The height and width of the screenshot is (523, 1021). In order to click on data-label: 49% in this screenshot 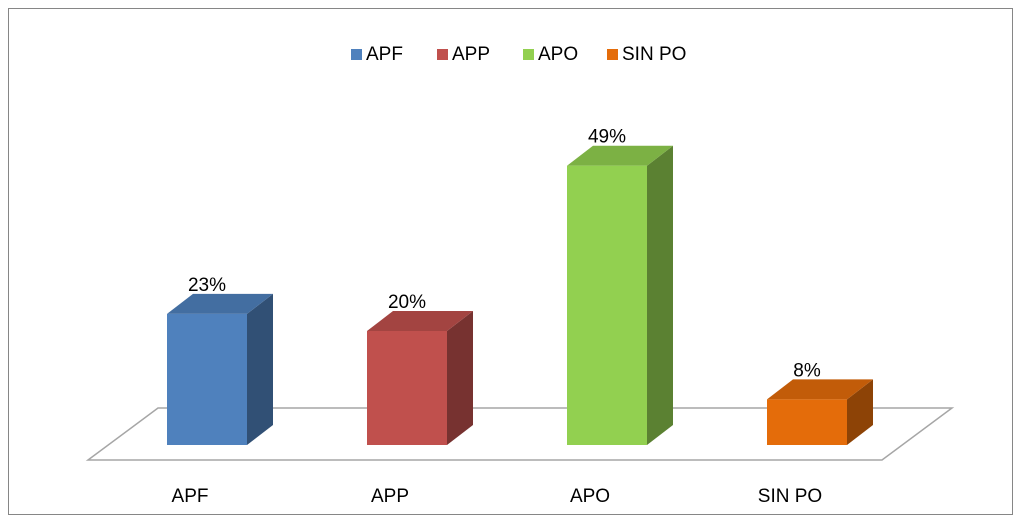, I will do `click(607, 137)`.